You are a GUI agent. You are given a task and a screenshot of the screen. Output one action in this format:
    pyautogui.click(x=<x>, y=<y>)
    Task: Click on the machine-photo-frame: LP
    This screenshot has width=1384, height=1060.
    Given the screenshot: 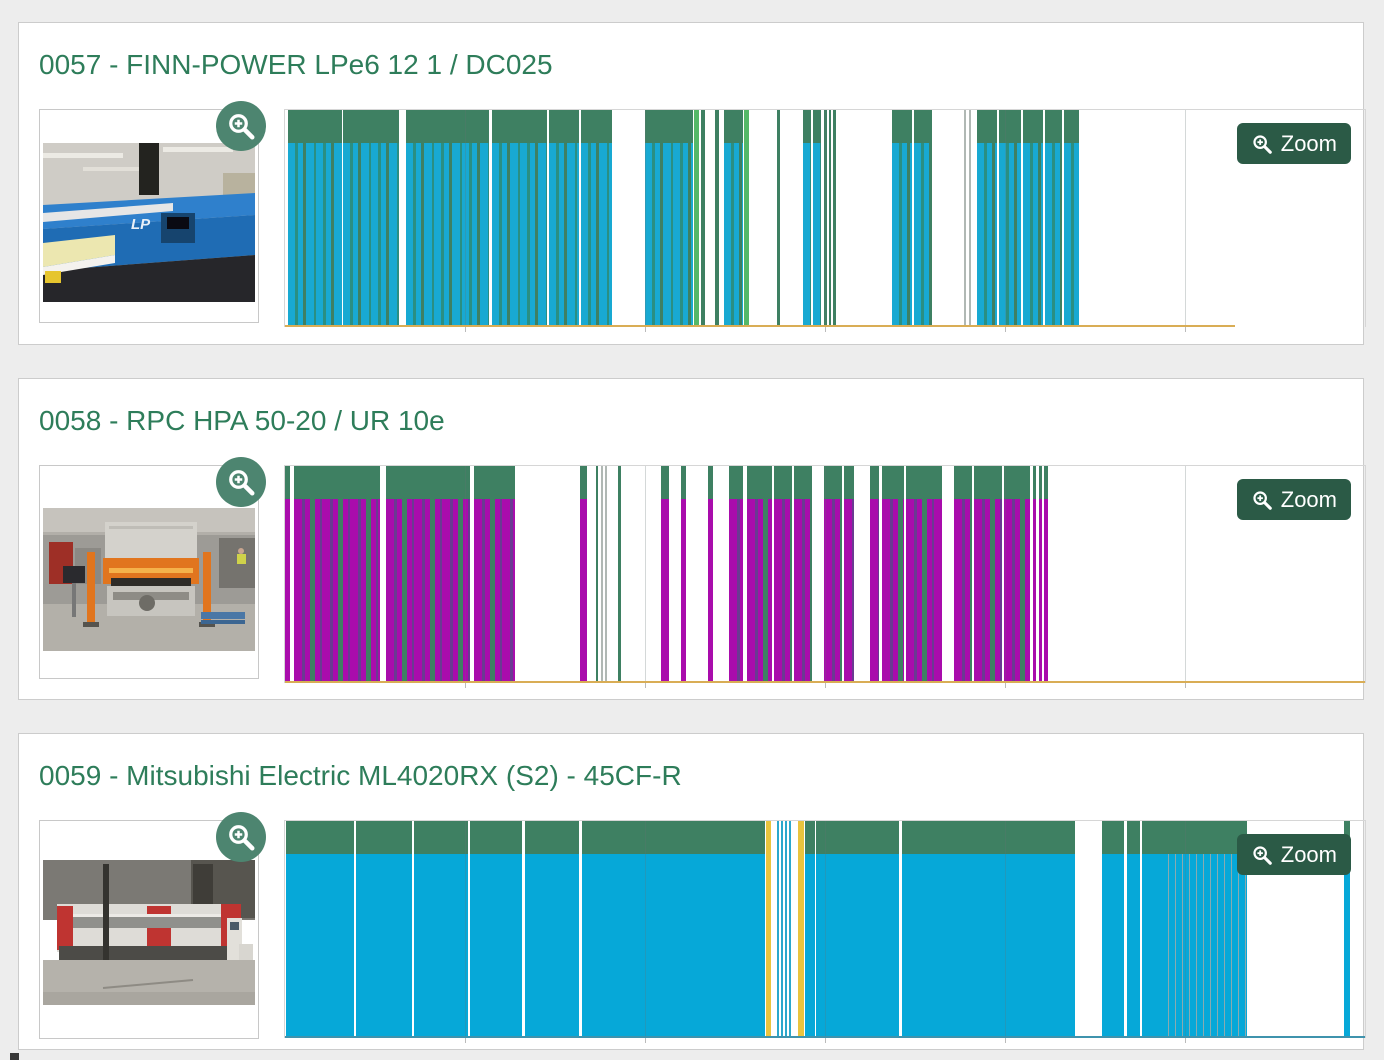 What is the action you would take?
    pyautogui.click(x=149, y=216)
    